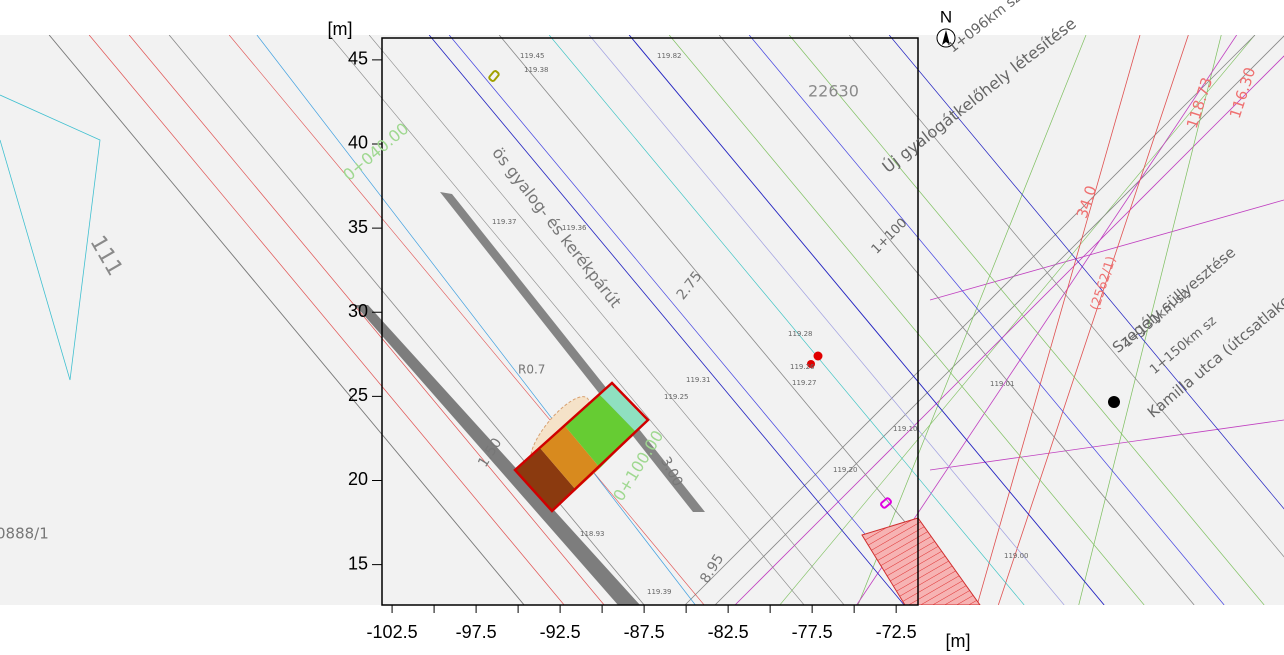 The height and width of the screenshot is (655, 1284). Describe the element at coordinates (698, 380) in the screenshot. I see `map-label: 119.31` at that location.